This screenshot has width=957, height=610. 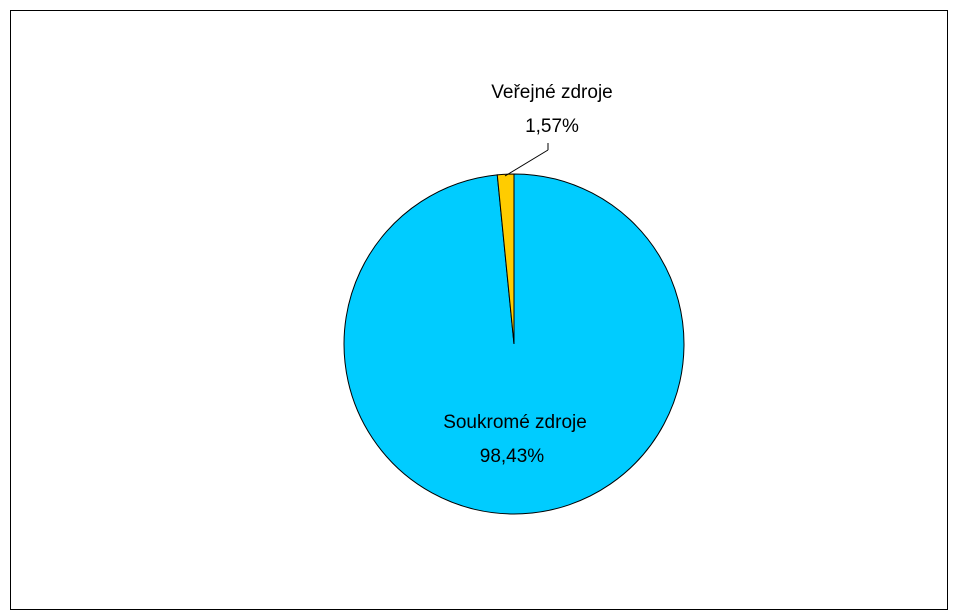 I want to click on leader-line-verejne, so click(x=526, y=163).